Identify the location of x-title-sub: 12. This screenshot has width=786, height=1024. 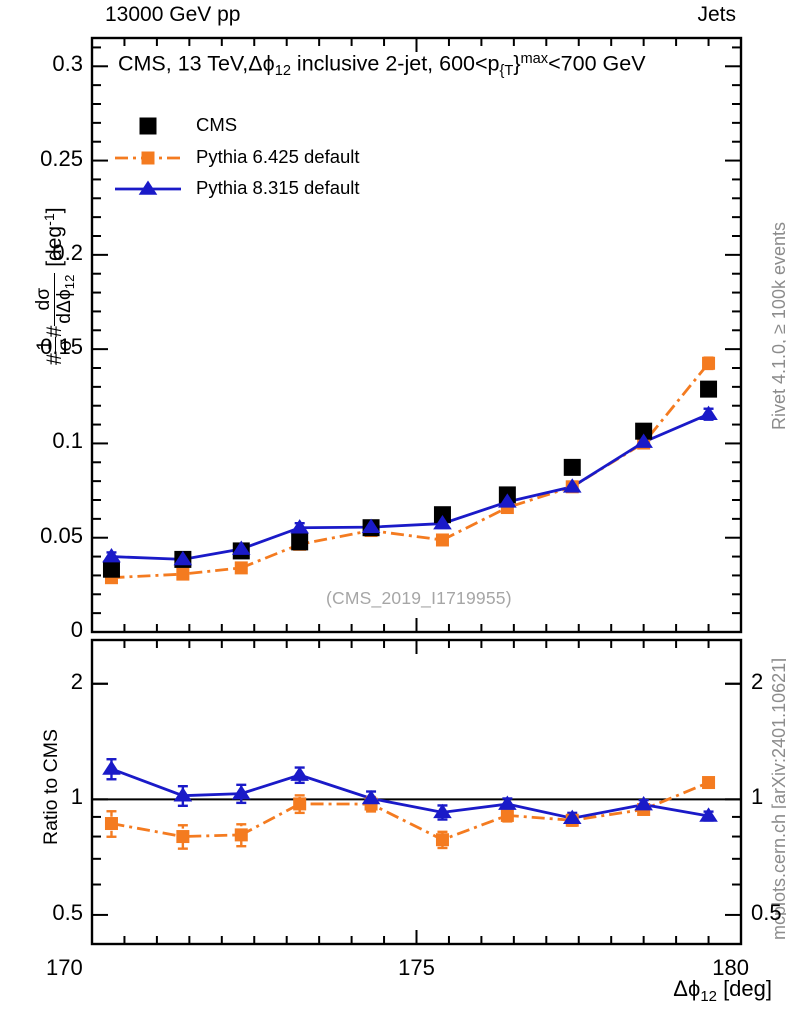
(708, 996).